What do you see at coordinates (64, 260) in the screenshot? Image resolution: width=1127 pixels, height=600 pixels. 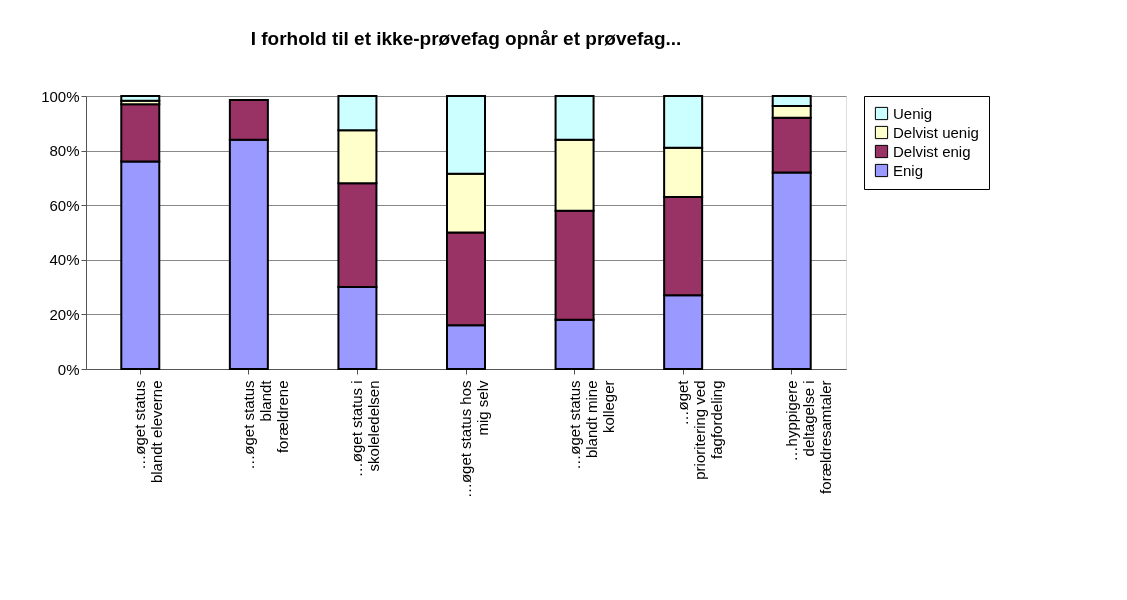 I see `y-tick-label: 40%` at bounding box center [64, 260].